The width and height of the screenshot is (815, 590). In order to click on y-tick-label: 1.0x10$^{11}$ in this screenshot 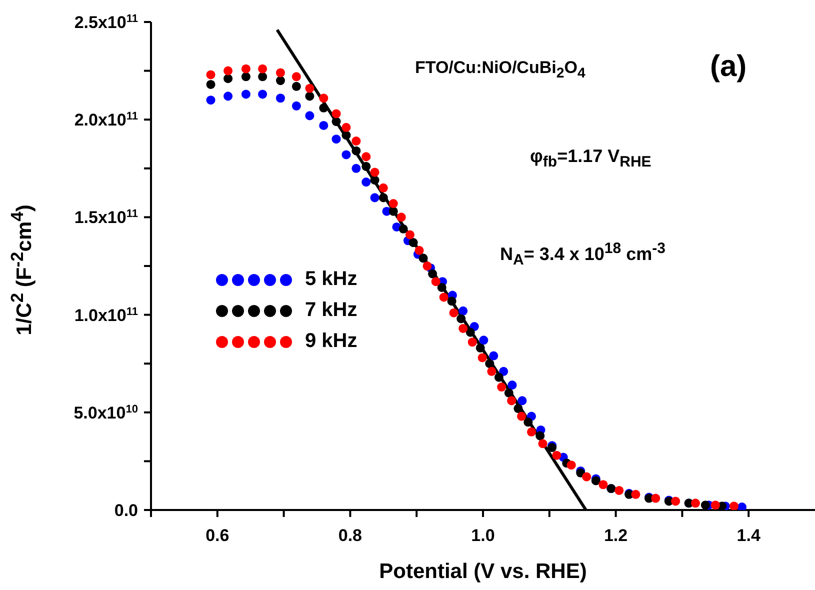, I will do `click(106, 315)`.